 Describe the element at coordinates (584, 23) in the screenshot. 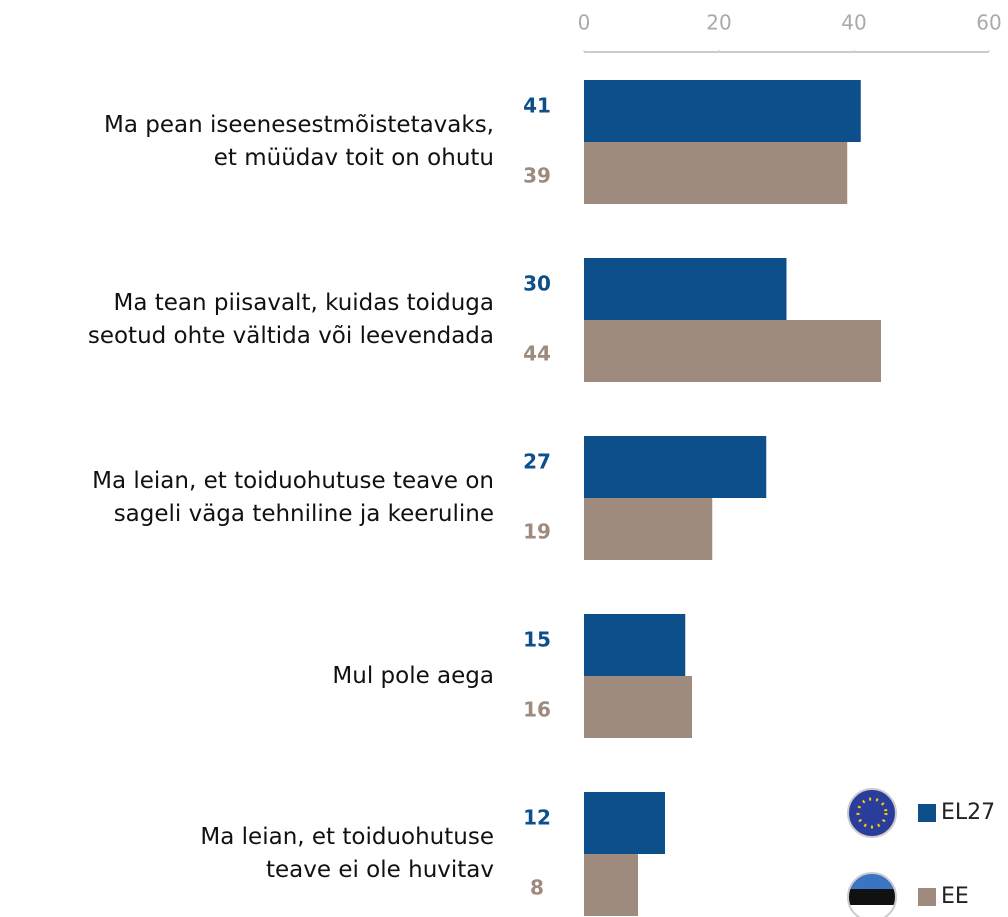

I see `x-tick-label: 0` at that location.